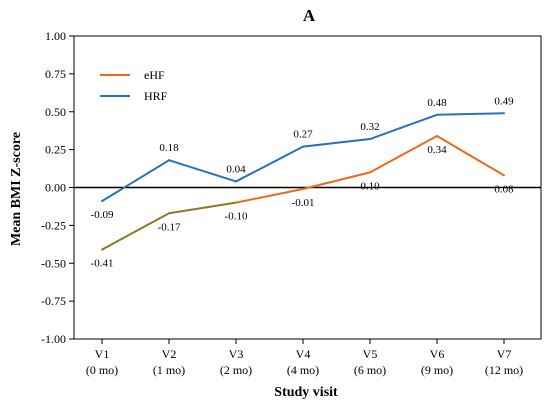  Describe the element at coordinates (102, 370) in the screenshot. I see `x-tick-sublabel: (0 mo)` at that location.